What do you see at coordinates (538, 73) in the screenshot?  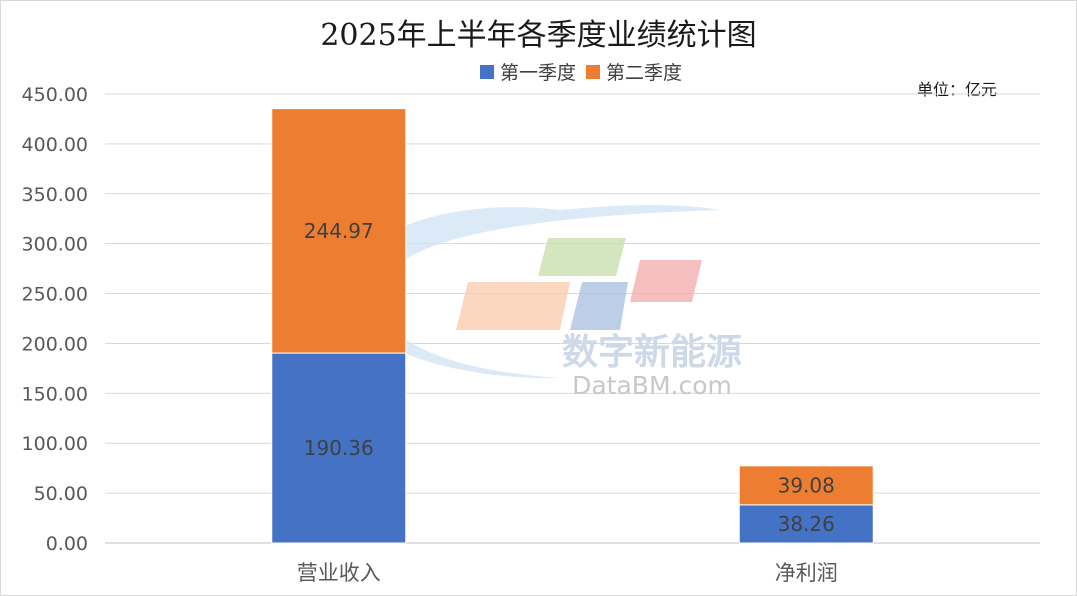 I see `legend-label-q1: 第一季度` at bounding box center [538, 73].